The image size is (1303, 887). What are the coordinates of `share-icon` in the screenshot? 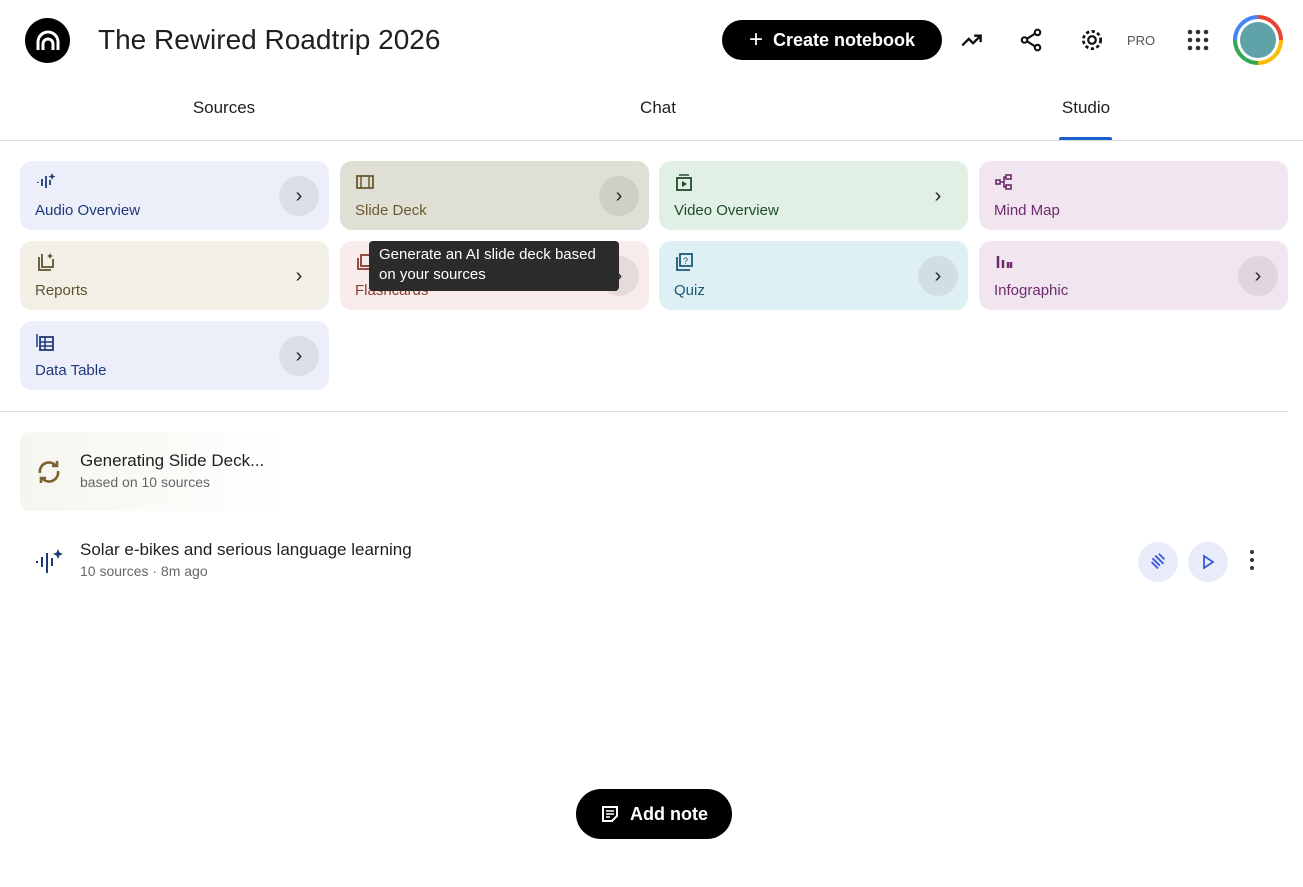 It's located at (1031, 40).